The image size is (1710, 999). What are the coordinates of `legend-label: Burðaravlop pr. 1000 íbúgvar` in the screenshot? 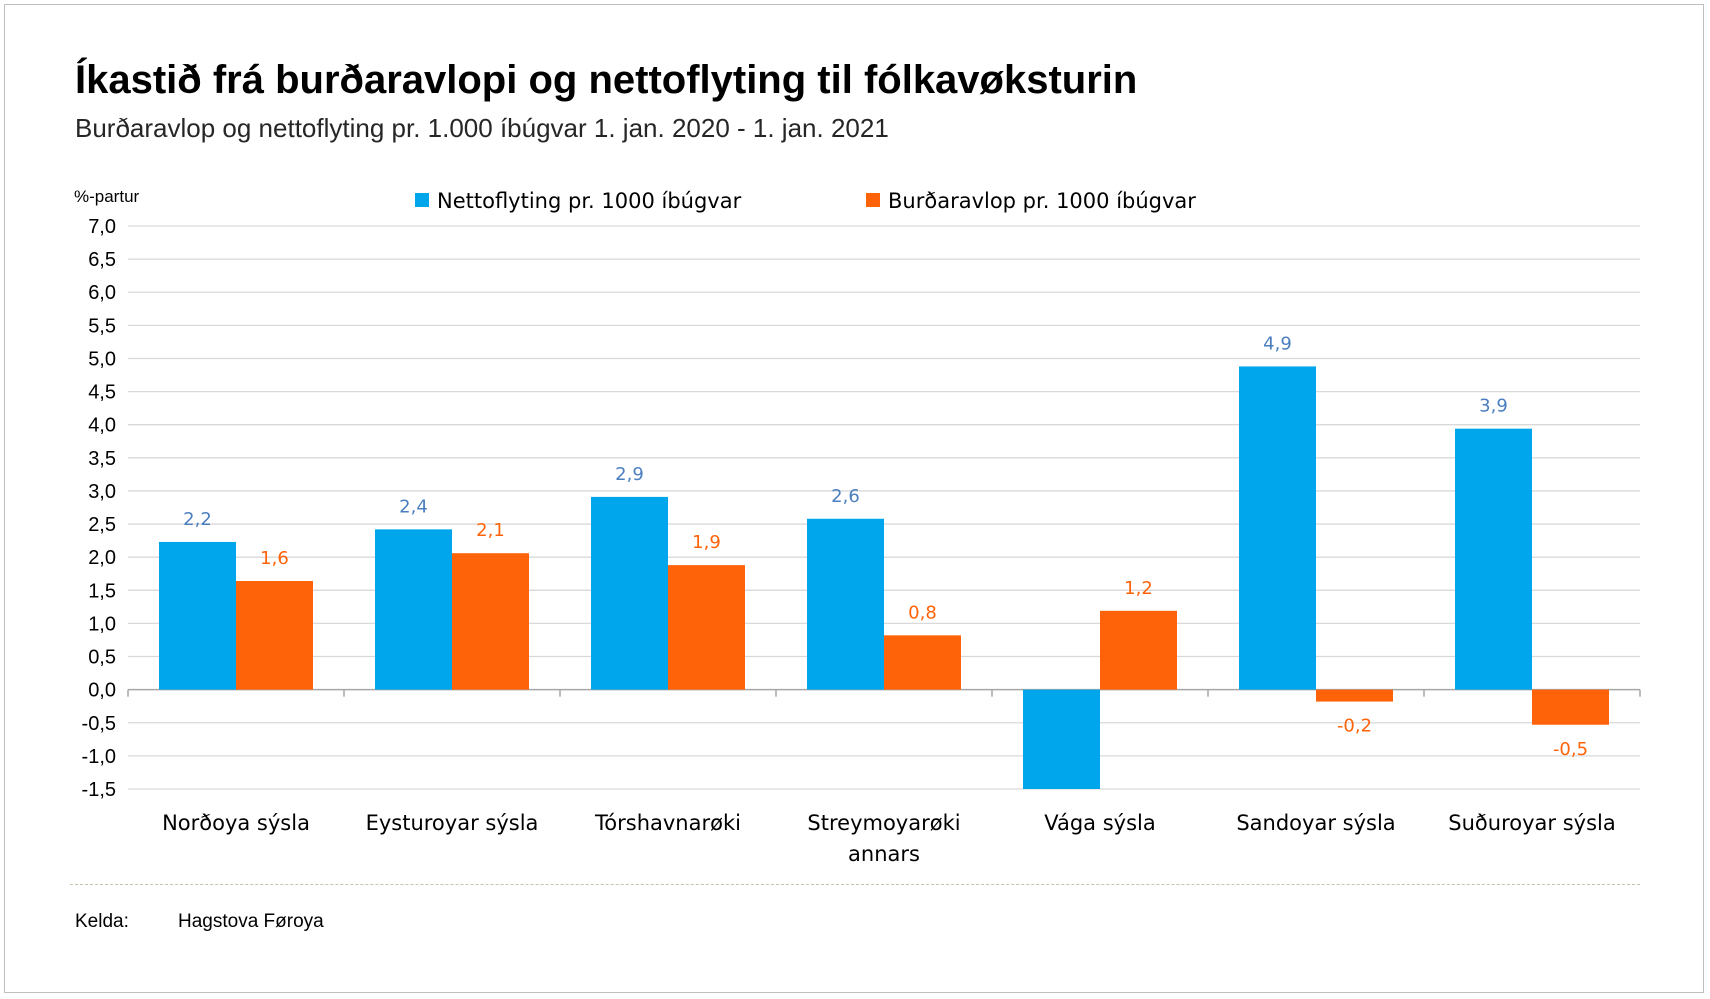 It's located at (1042, 201).